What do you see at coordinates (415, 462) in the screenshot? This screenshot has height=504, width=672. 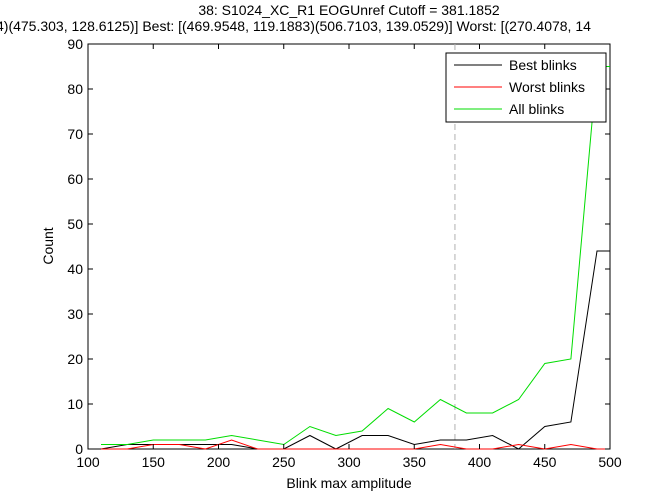 I see `x-tick-label: 350` at bounding box center [415, 462].